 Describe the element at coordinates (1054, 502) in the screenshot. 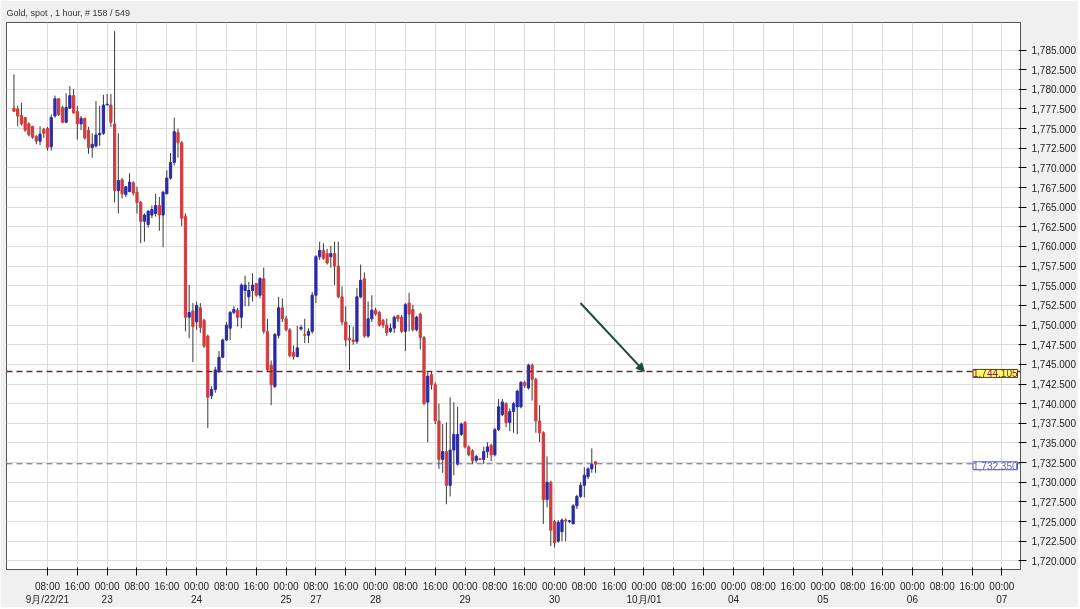

I see `y-tick-label: 1,727.500` at that location.